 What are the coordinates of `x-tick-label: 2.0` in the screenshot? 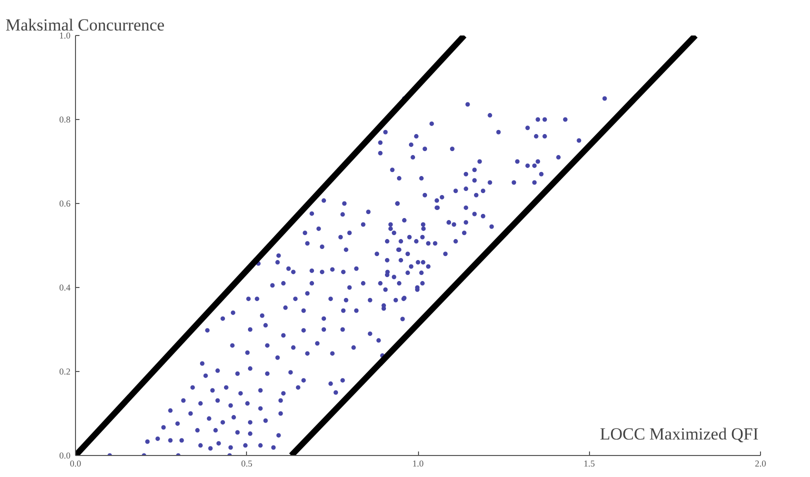 It's located at (760, 463).